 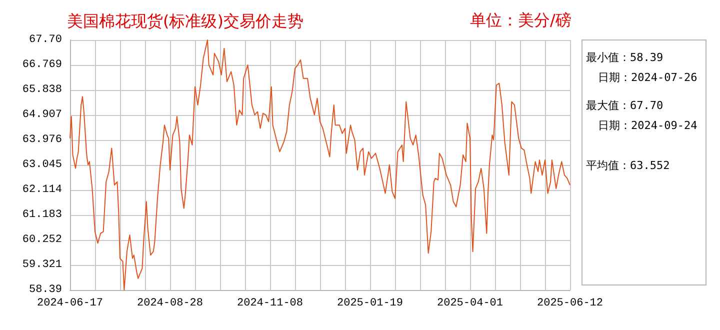 What do you see at coordinates (470, 304) in the screenshot?
I see `x-tick-label: 2025-04-01` at bounding box center [470, 304].